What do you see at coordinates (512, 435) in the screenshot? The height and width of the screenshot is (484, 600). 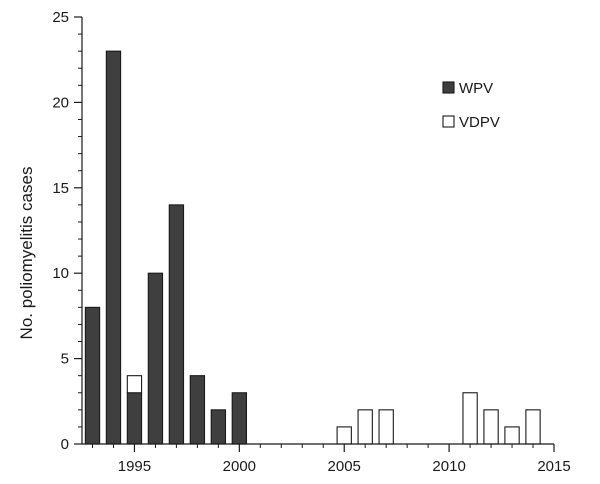 I see `bar-vdpv-2013` at bounding box center [512, 435].